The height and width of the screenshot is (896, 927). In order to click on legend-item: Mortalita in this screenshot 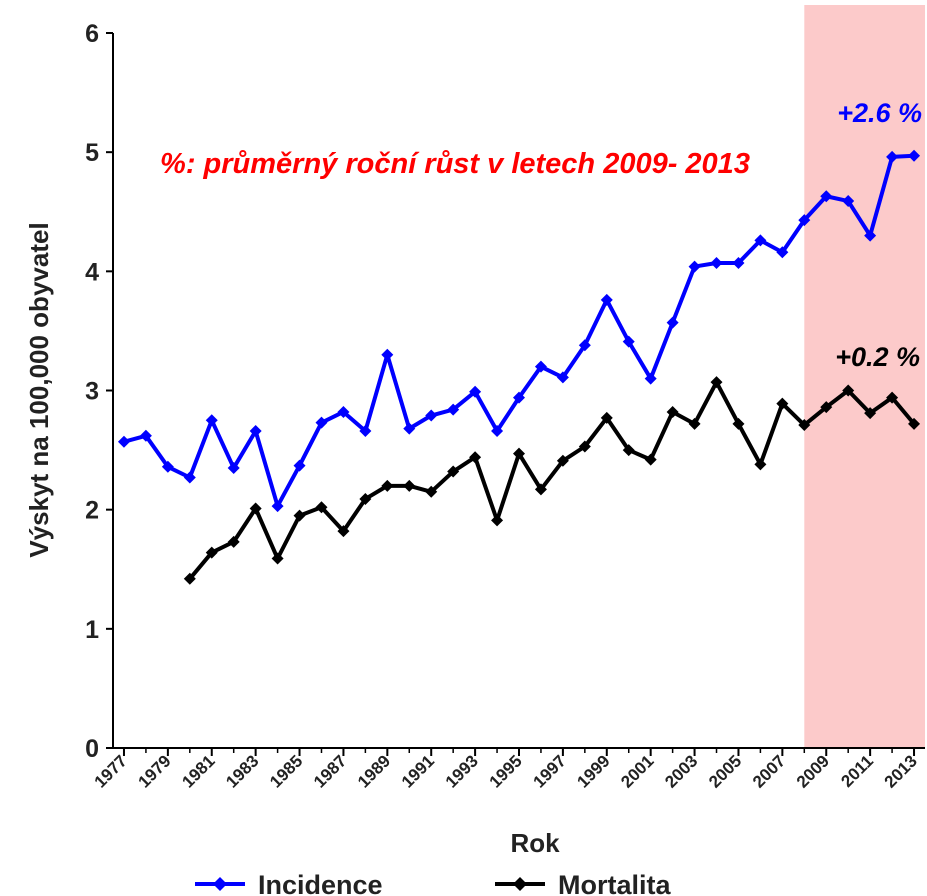, I will do `click(583, 883)`.